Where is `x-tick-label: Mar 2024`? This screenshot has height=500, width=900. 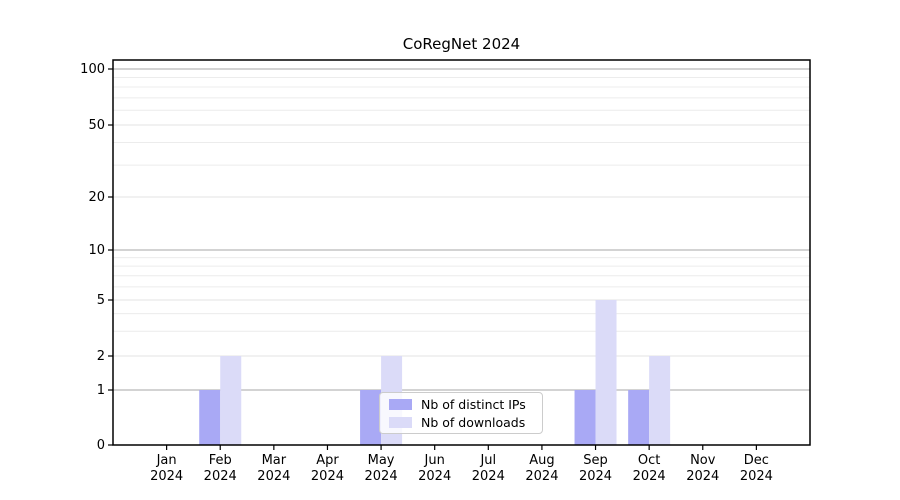
x-tick-label: Mar 2024 is located at coordinates (274, 469).